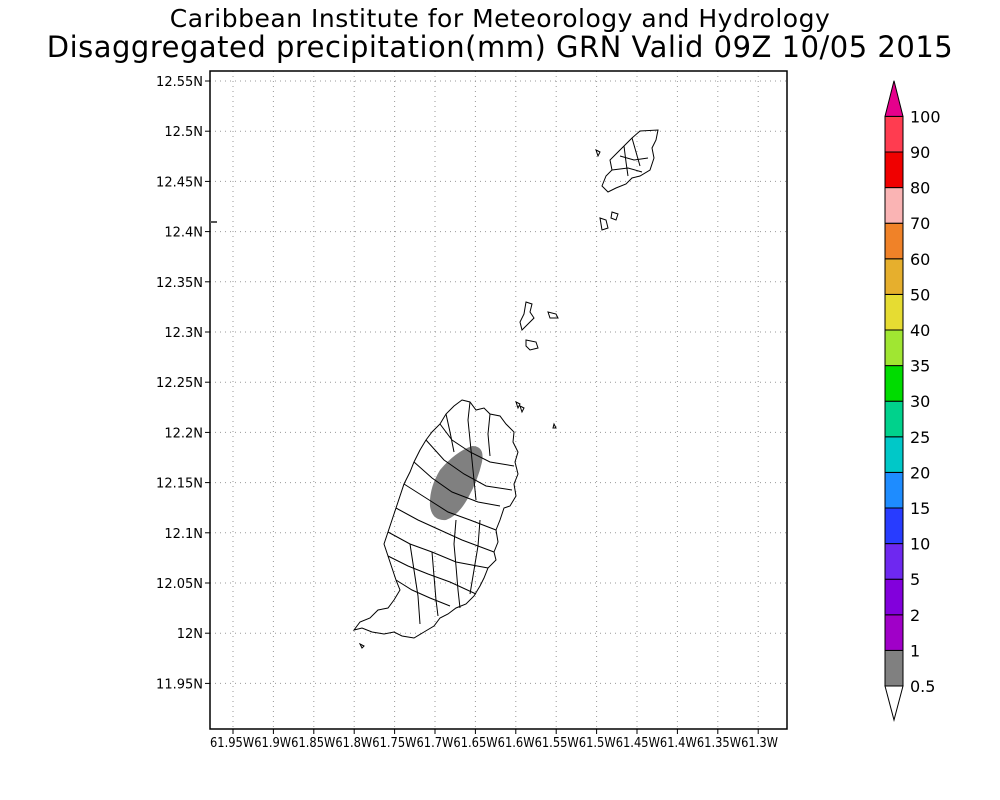  Describe the element at coordinates (915, 615) in the screenshot. I see `colorbar-label: 2` at that location.